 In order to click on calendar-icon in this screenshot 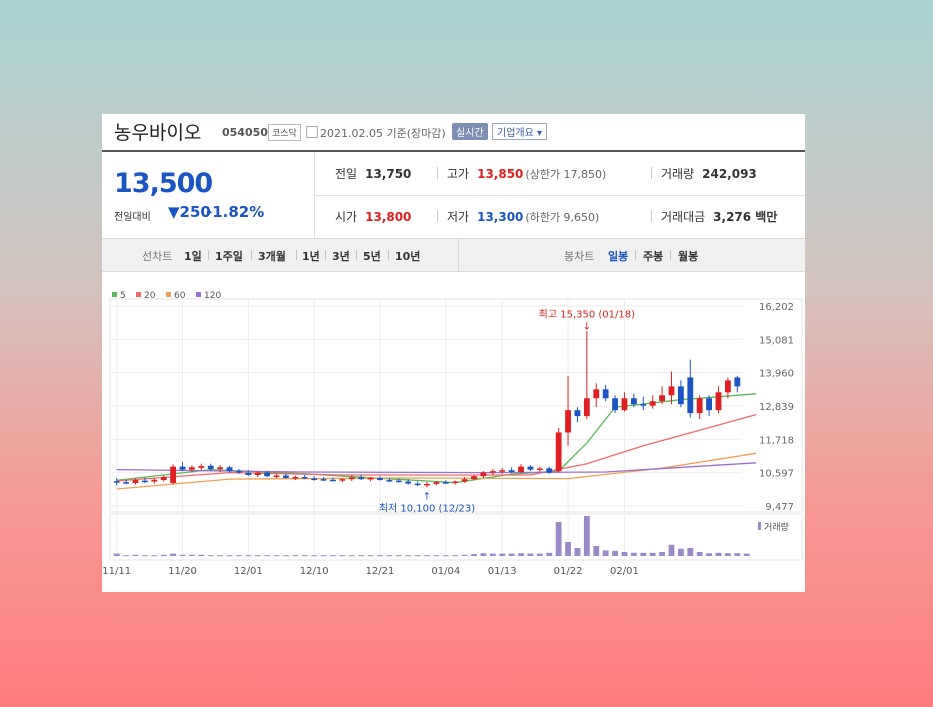, I will do `click(312, 132)`.